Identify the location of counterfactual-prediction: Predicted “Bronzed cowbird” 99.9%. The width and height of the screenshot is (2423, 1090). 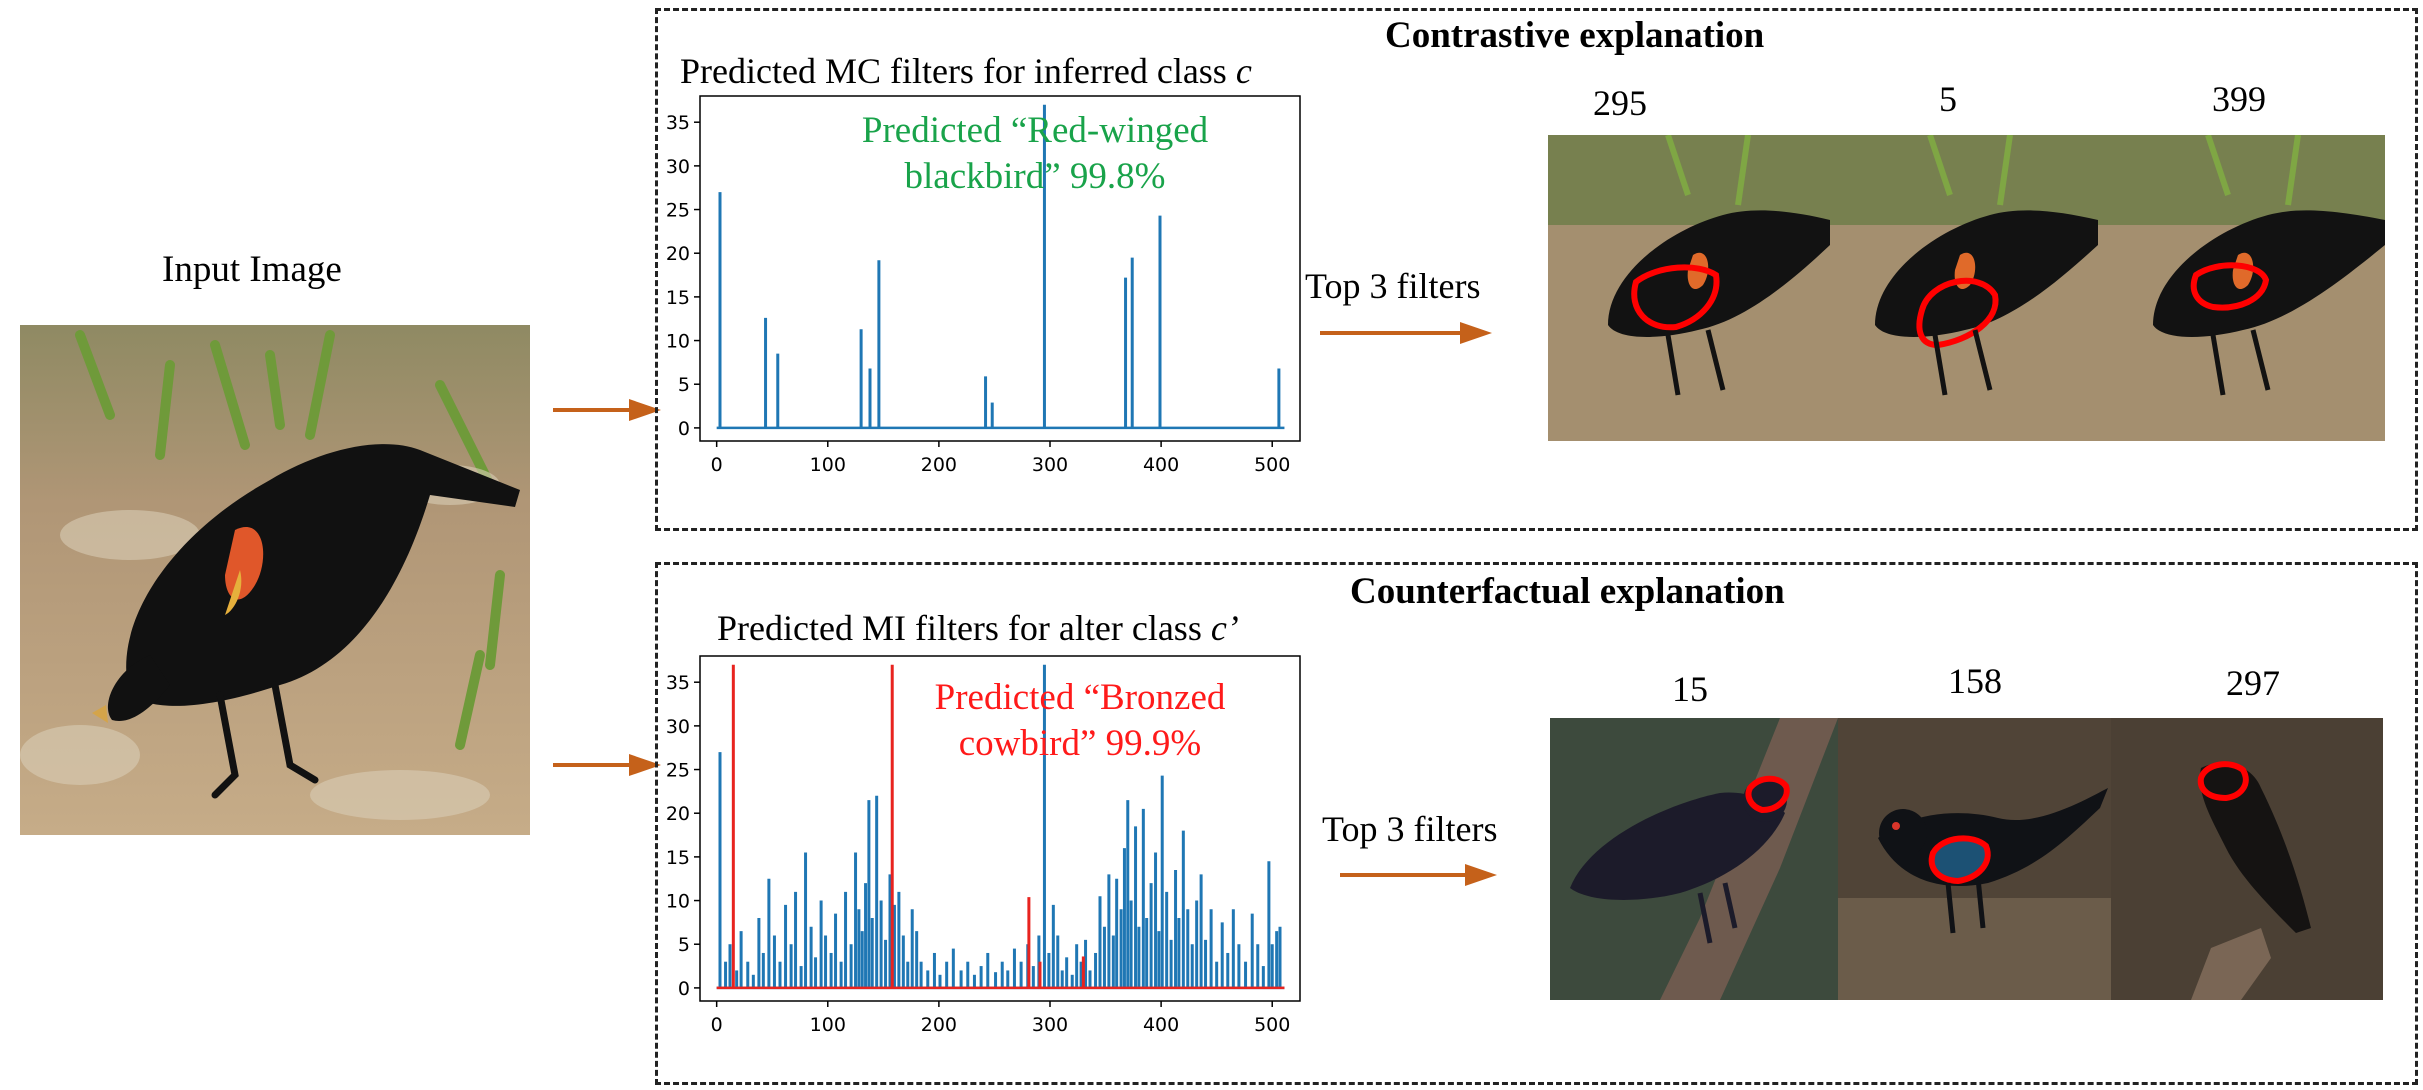
(1080, 721).